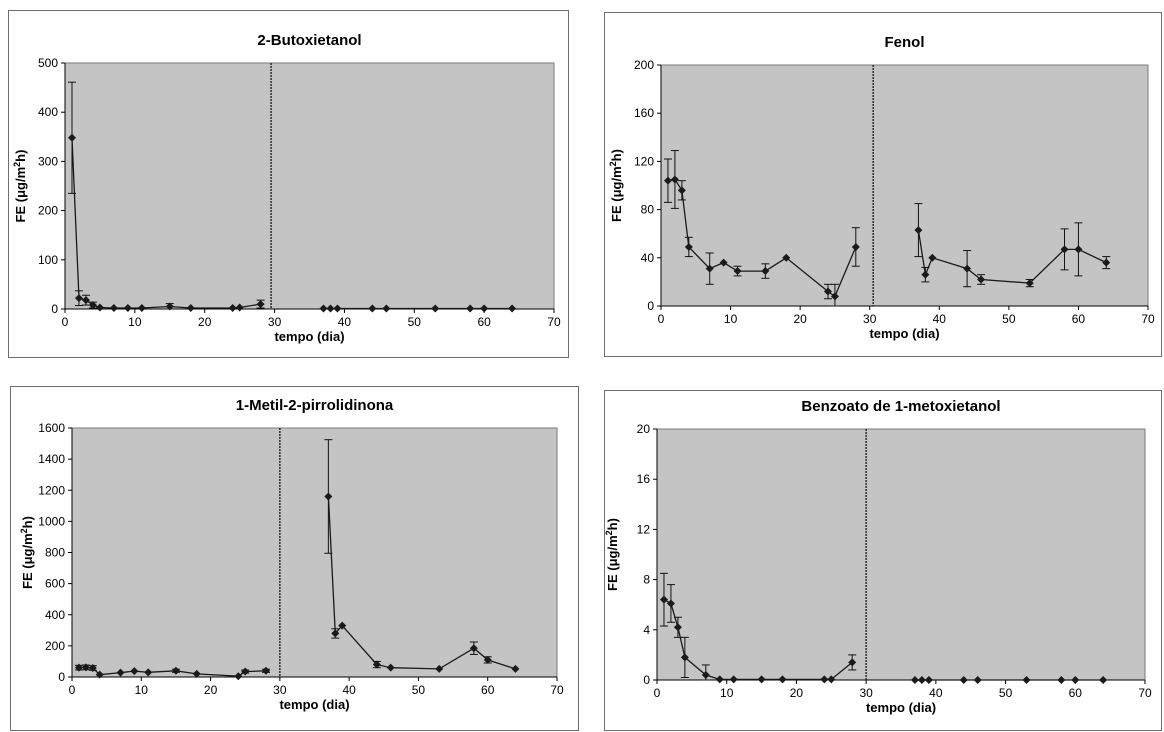 The width and height of the screenshot is (1164, 732). Describe the element at coordinates (315, 405) in the screenshot. I see `chart-title: 1-Metil-2-pirrolidinona` at that location.